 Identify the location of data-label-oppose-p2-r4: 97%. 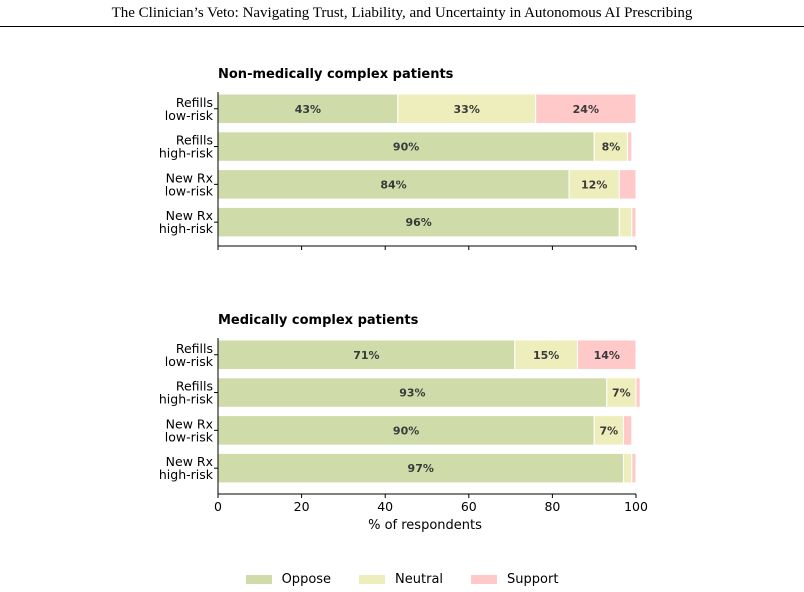
(421, 468).